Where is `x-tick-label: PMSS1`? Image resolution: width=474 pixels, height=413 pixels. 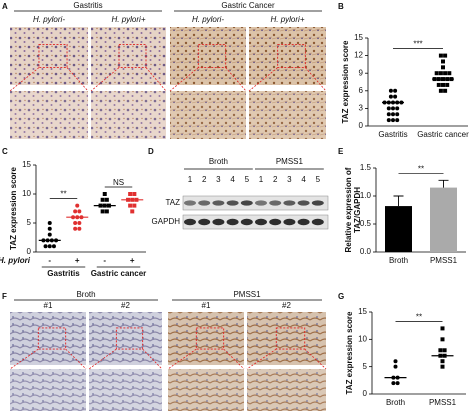
x-tick-label: PMSS1 is located at coordinates (444, 260).